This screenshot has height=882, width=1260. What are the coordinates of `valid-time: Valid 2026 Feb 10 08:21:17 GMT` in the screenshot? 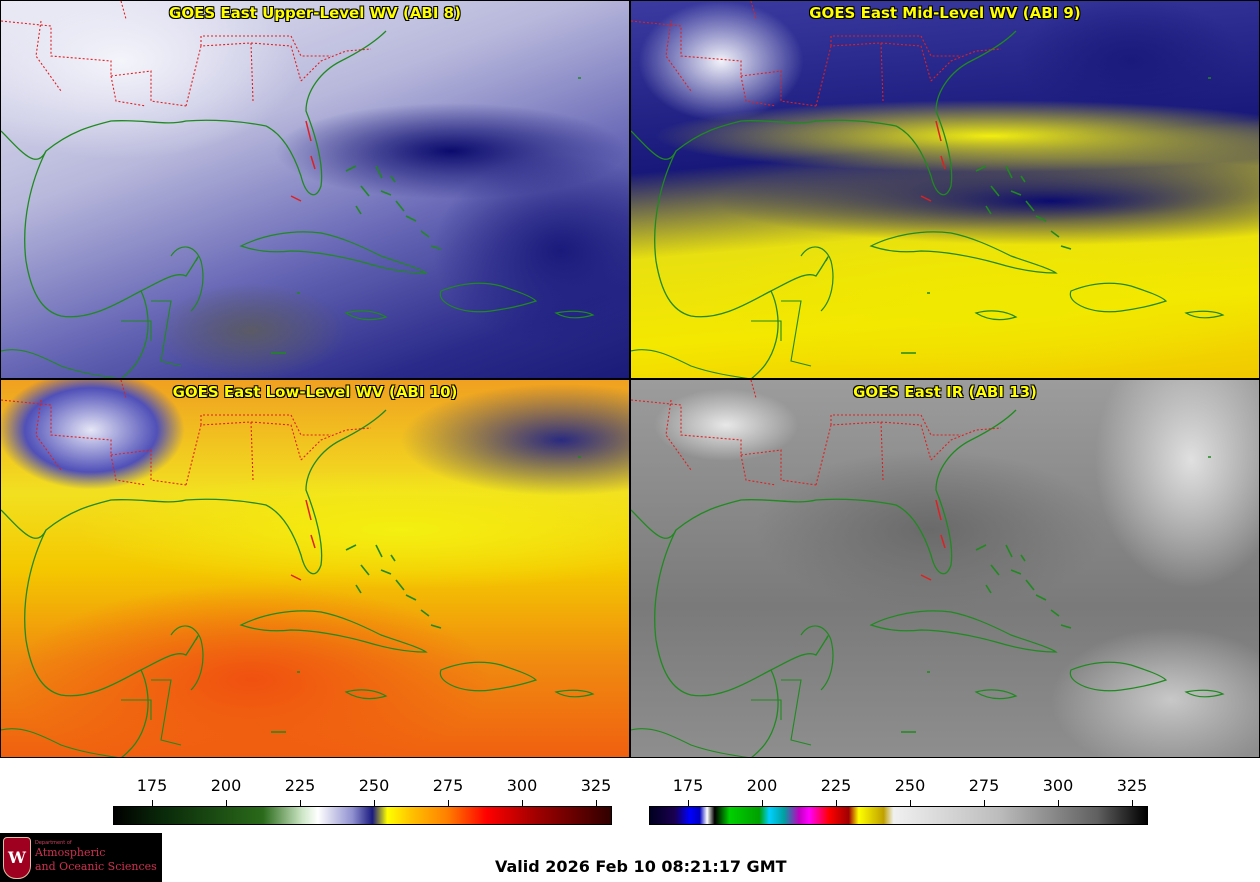 It's located at (641, 866).